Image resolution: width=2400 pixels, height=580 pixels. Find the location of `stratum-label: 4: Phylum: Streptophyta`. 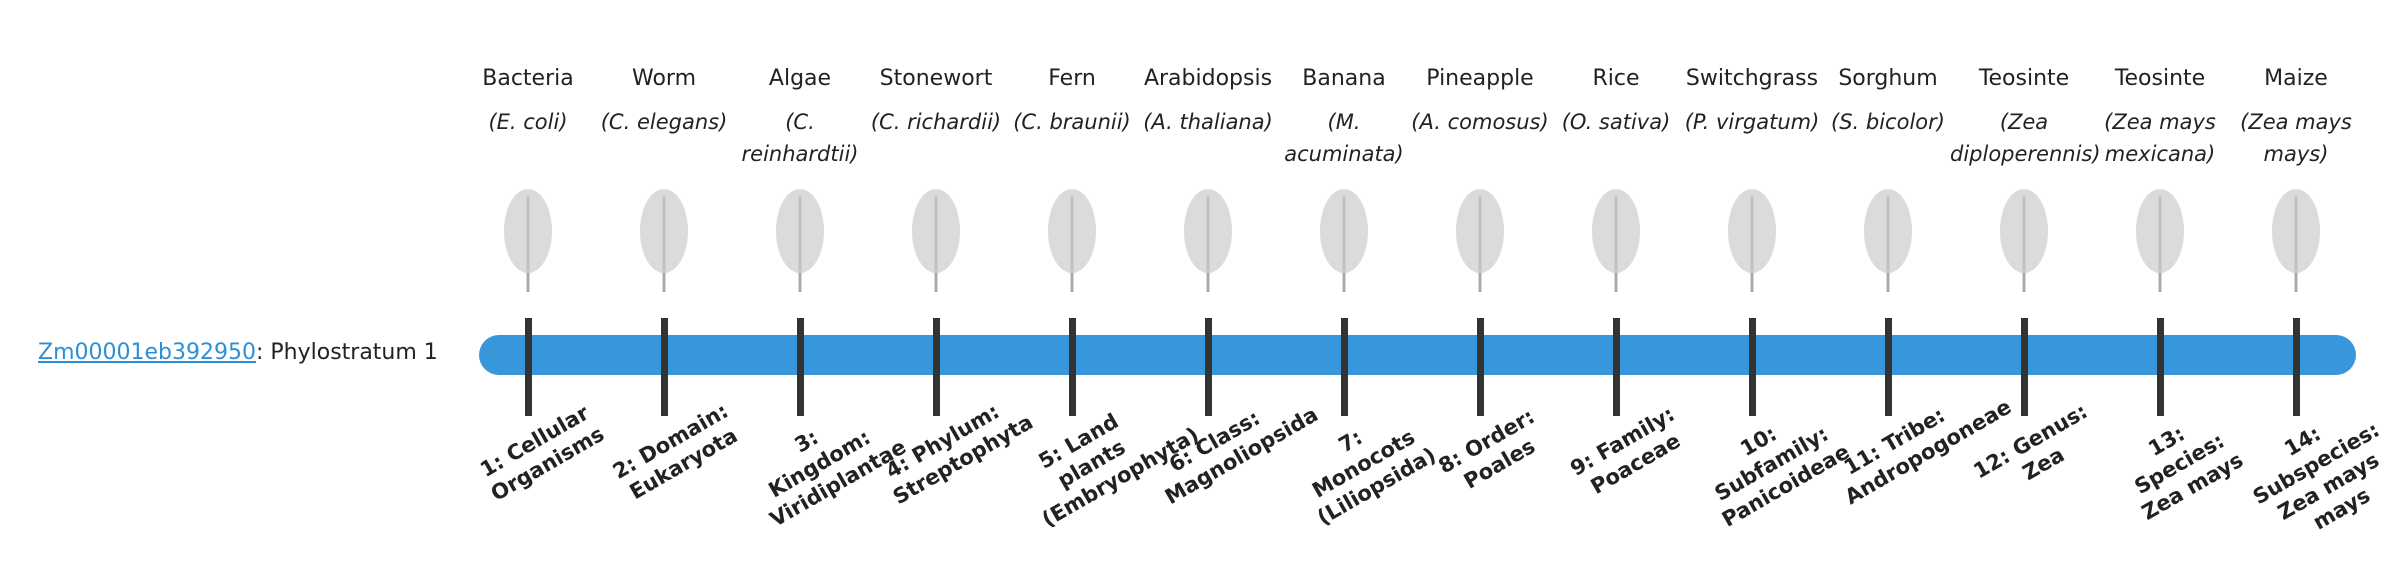

stratum-label: 4: Phylum: Streptophyta is located at coordinates (959, 454).